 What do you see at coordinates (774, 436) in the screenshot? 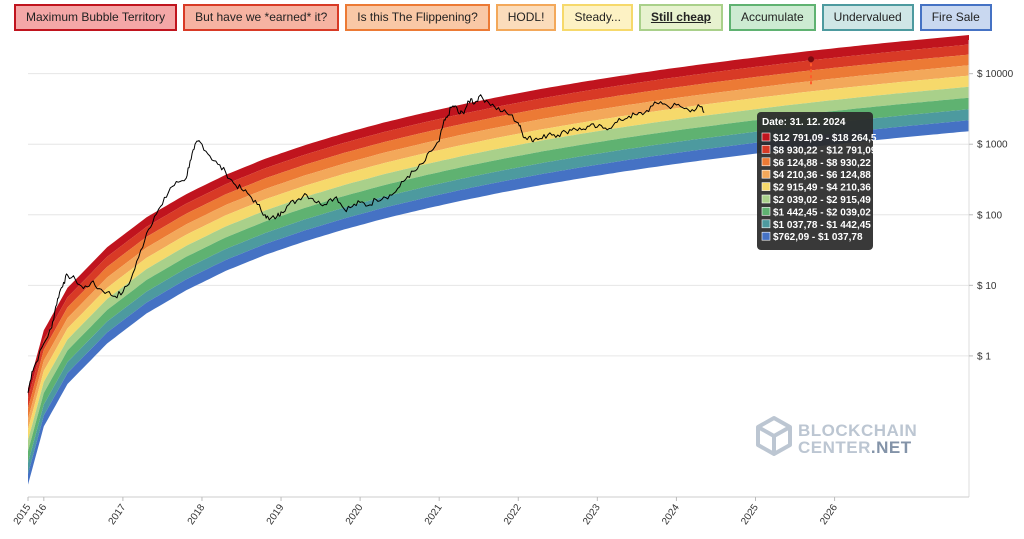
I see `cube-logo-icon` at bounding box center [774, 436].